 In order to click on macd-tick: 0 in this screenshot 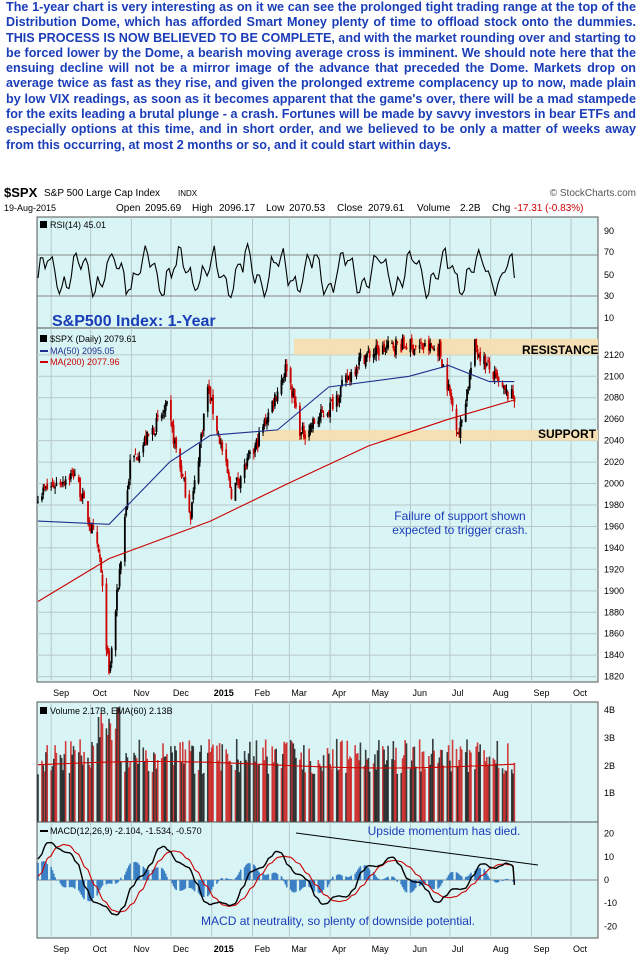, I will do `click(606, 880)`.